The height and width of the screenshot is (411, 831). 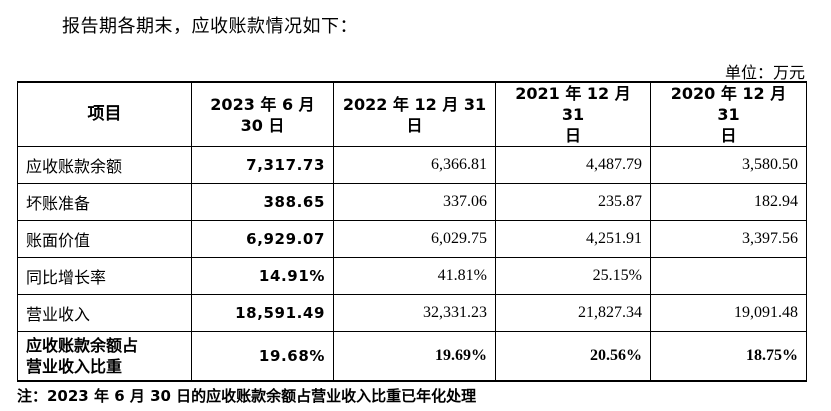 What do you see at coordinates (573, 239) in the screenshot?
I see `cell-value: 4,251.91` at bounding box center [573, 239].